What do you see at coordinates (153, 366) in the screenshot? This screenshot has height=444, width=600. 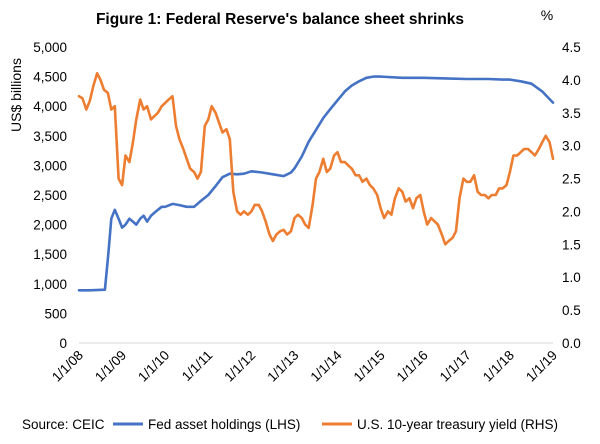 I see `x-tick-label: 1/1/10` at bounding box center [153, 366].